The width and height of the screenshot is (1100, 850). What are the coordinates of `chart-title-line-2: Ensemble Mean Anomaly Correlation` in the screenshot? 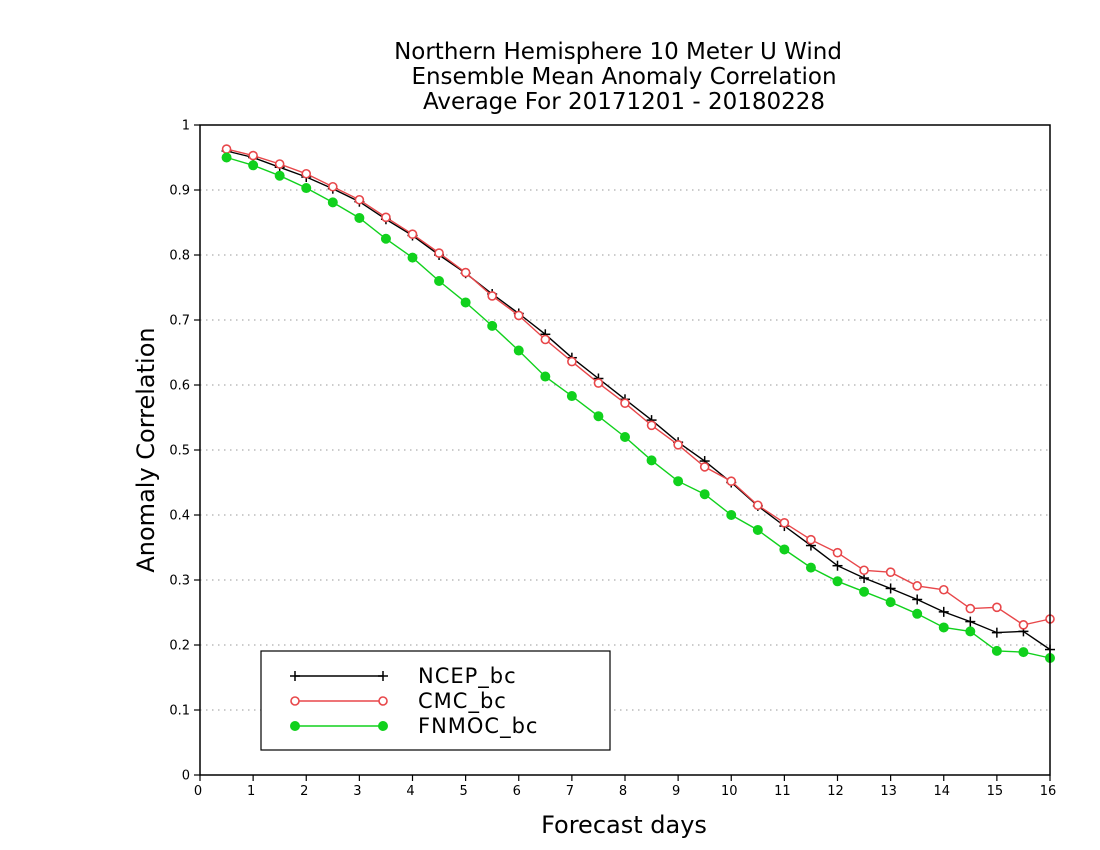 It's located at (623, 77).